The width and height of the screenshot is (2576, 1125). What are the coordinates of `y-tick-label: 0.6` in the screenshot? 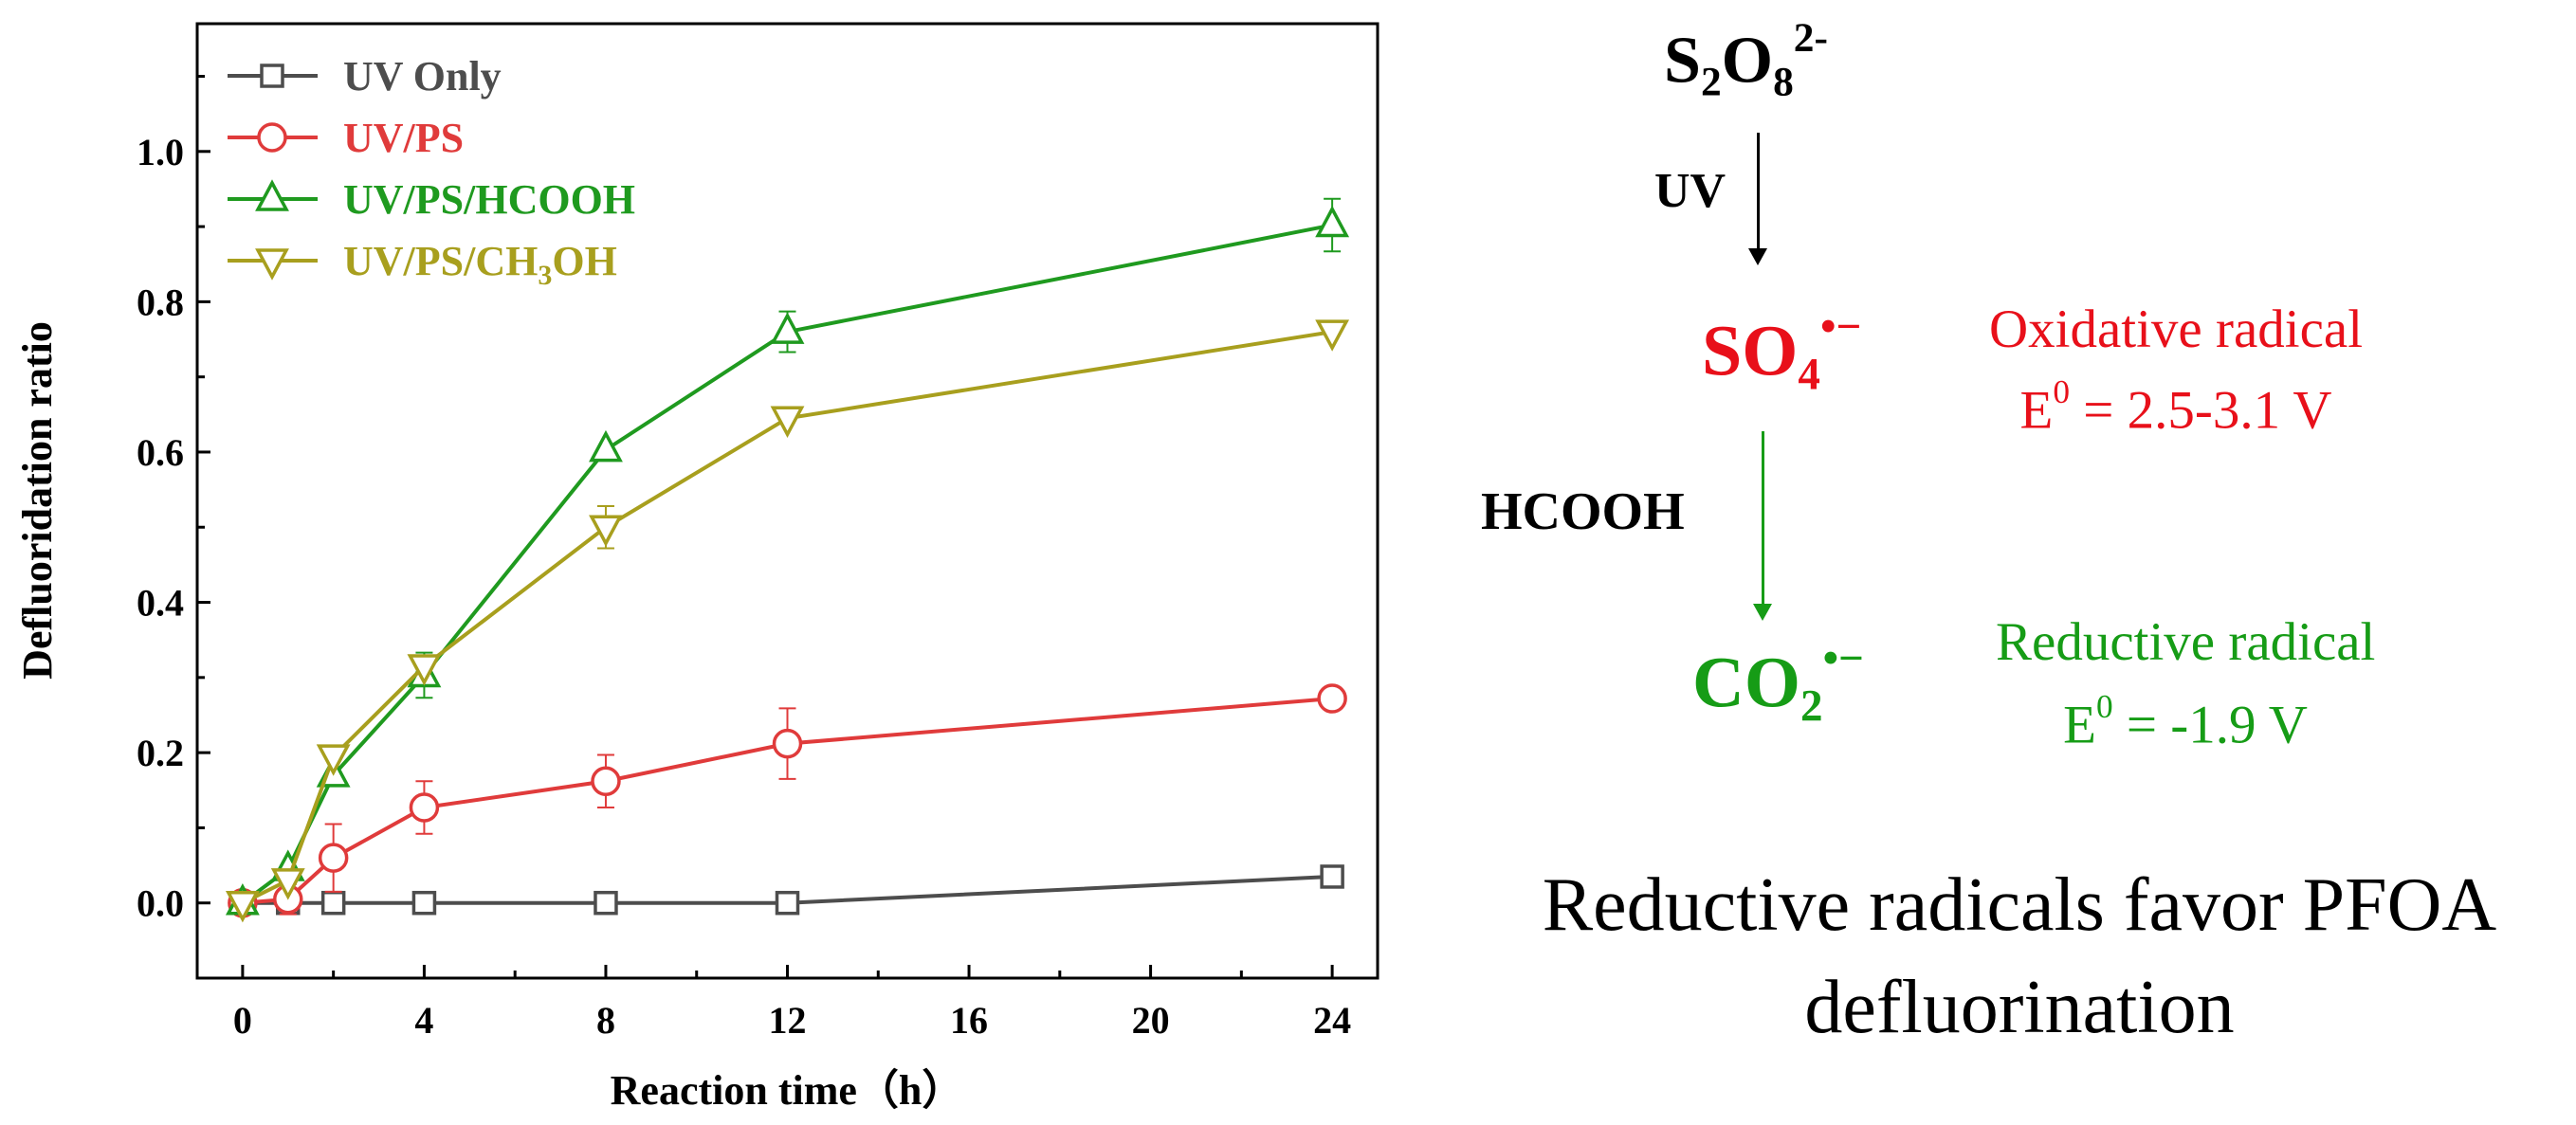 It's located at (160, 452).